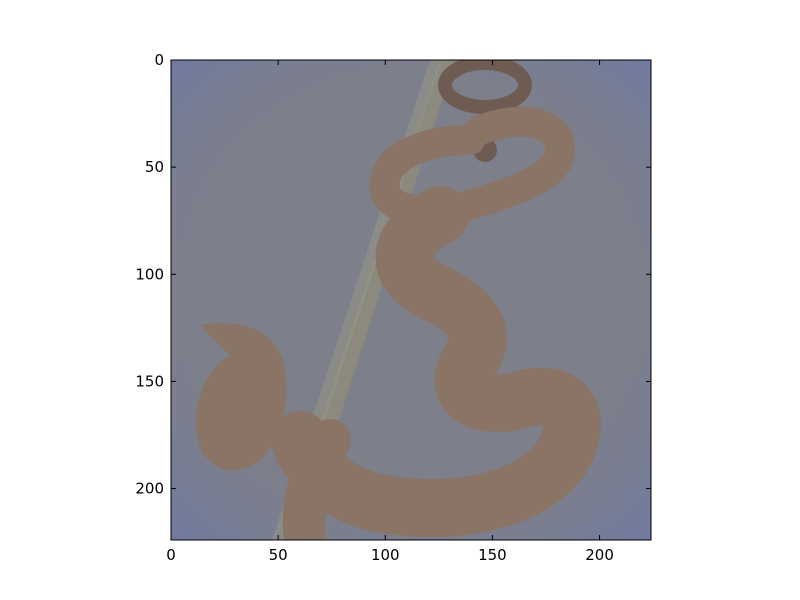  I want to click on y-tick-label: 100, so click(149, 274).